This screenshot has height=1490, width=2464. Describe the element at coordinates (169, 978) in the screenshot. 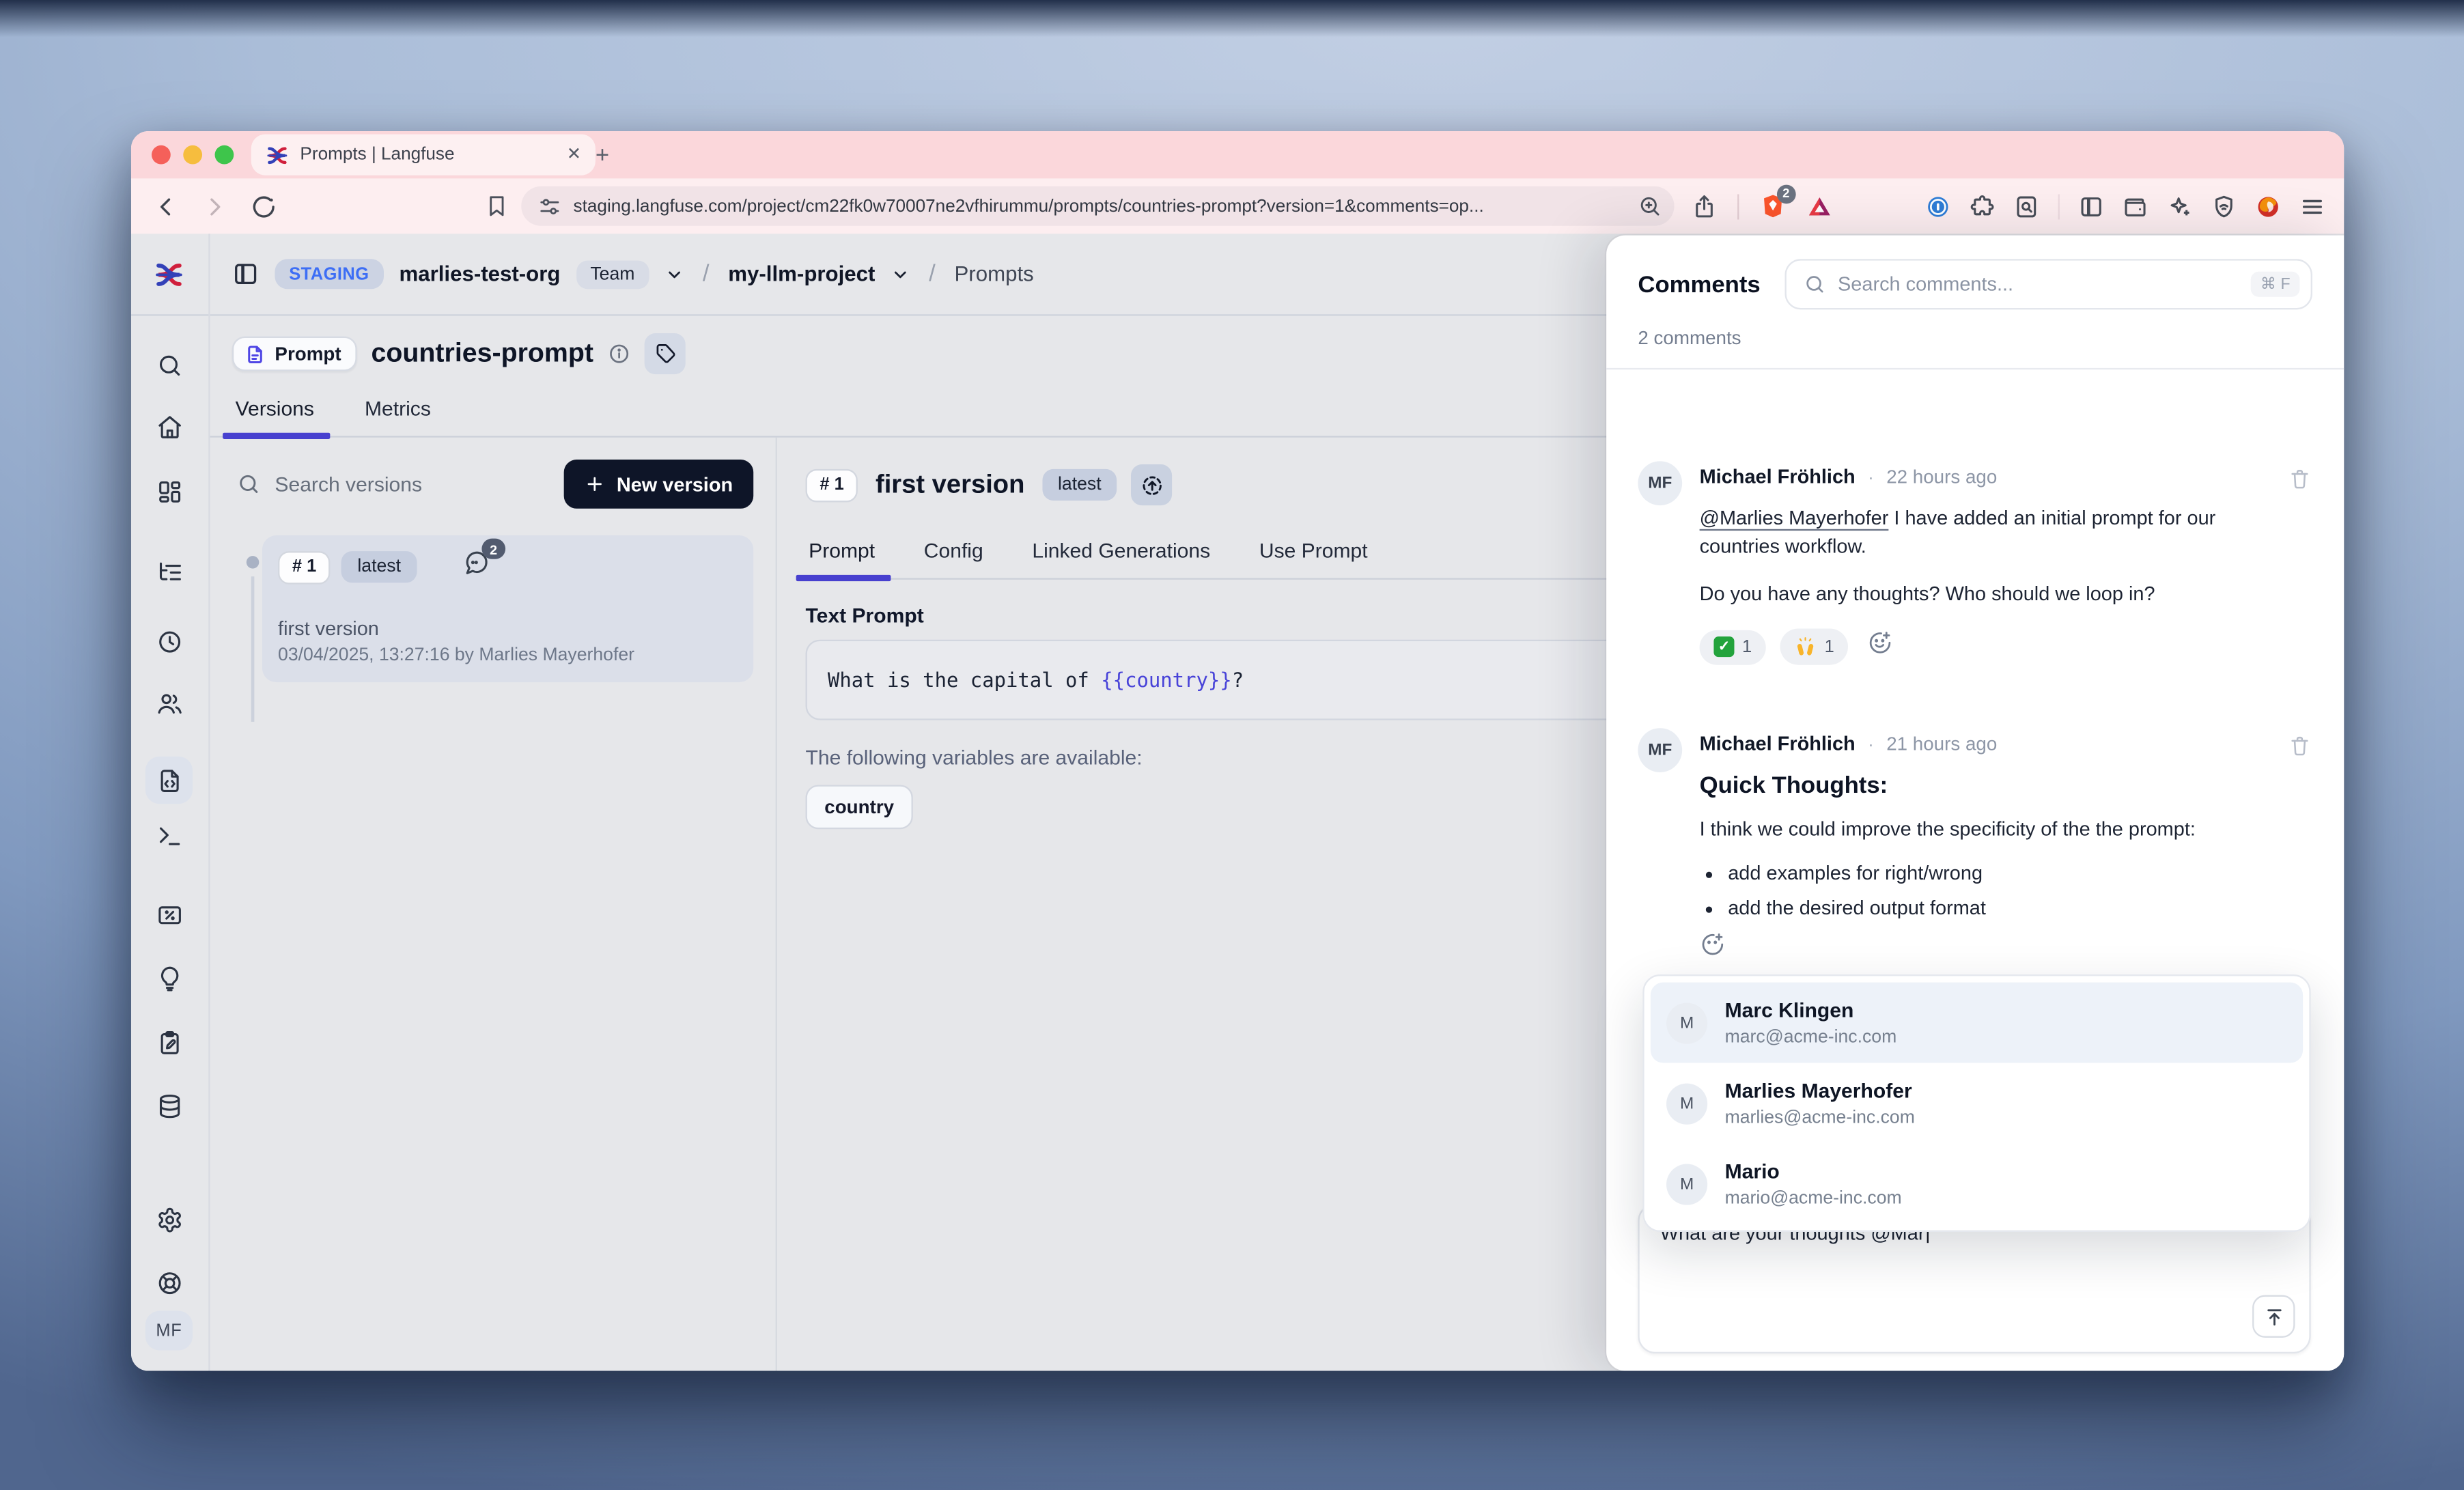

I see `sidebar-evaluation-icon` at that location.